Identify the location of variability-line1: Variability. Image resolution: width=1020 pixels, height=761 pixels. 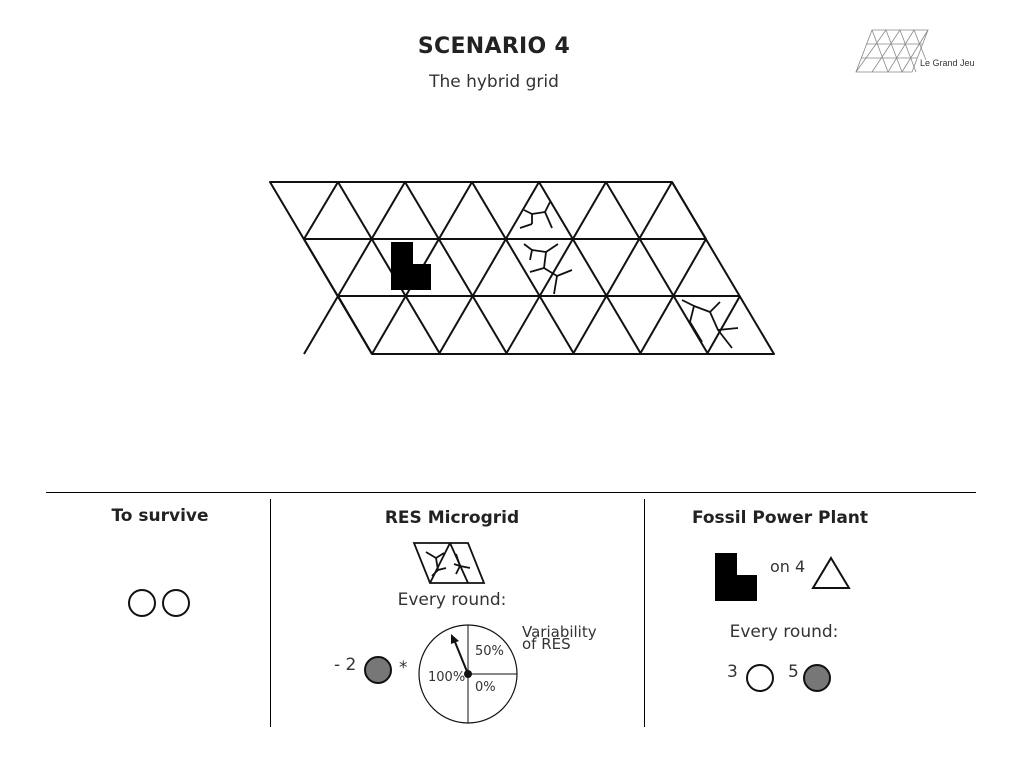
(559, 632).